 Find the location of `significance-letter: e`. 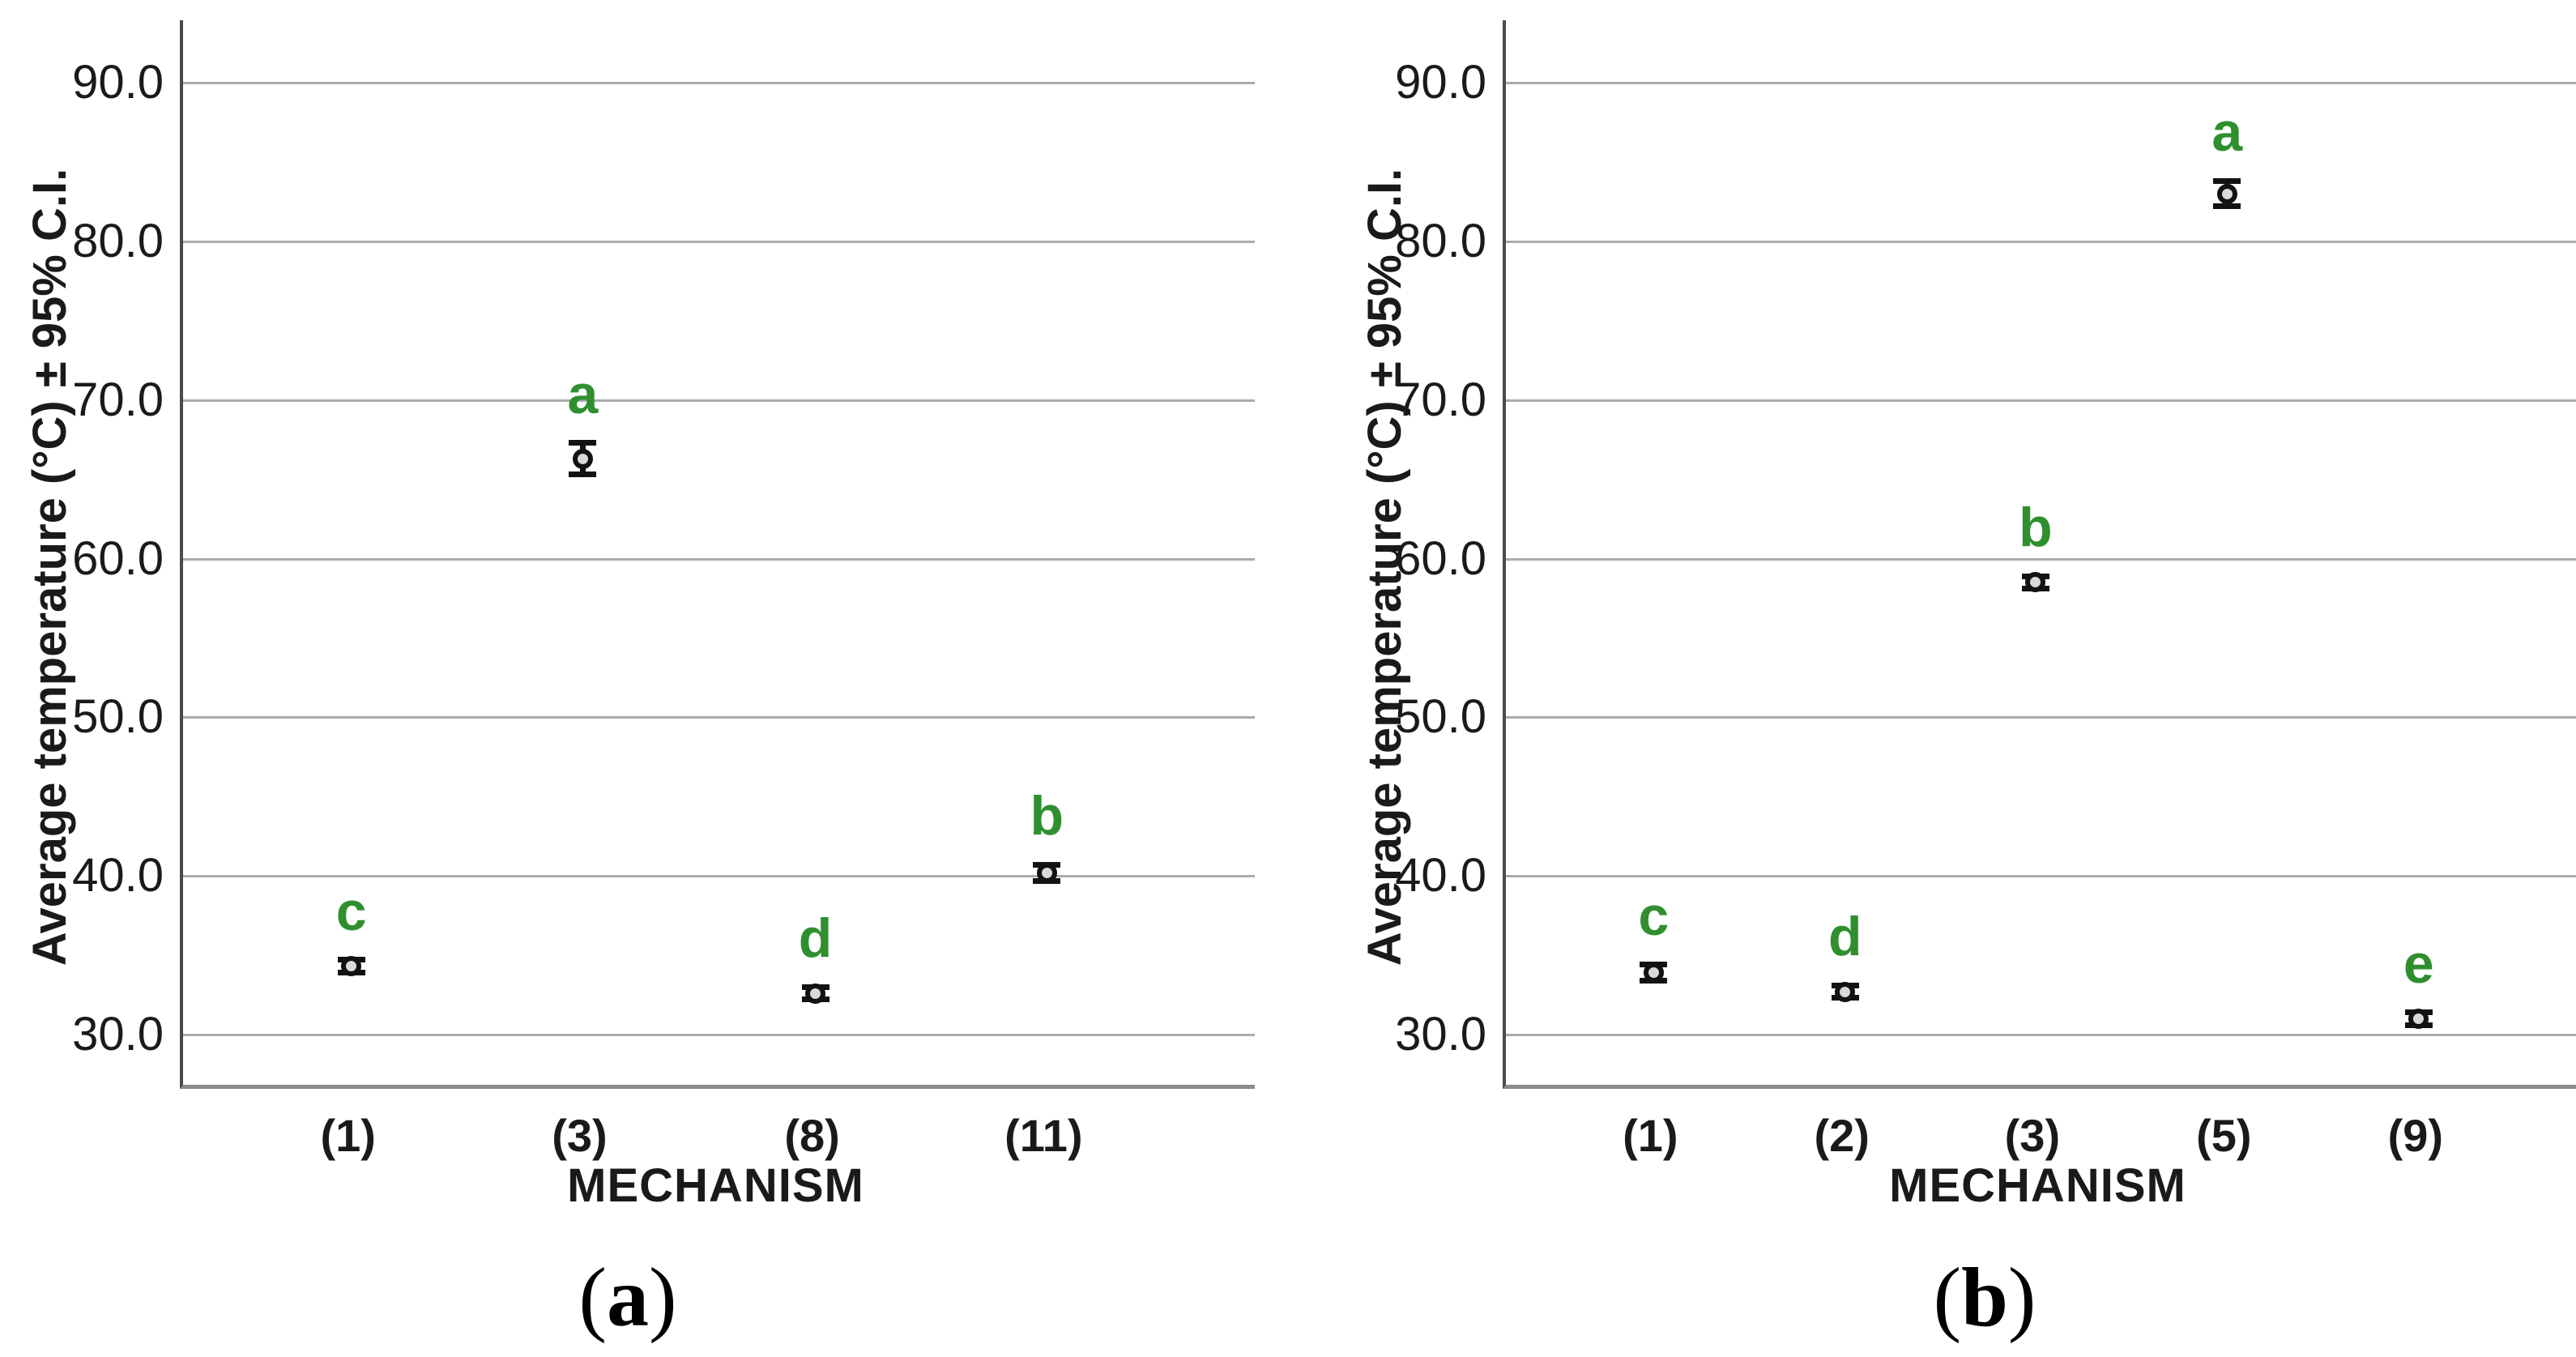

significance-letter: e is located at coordinates (2418, 963).